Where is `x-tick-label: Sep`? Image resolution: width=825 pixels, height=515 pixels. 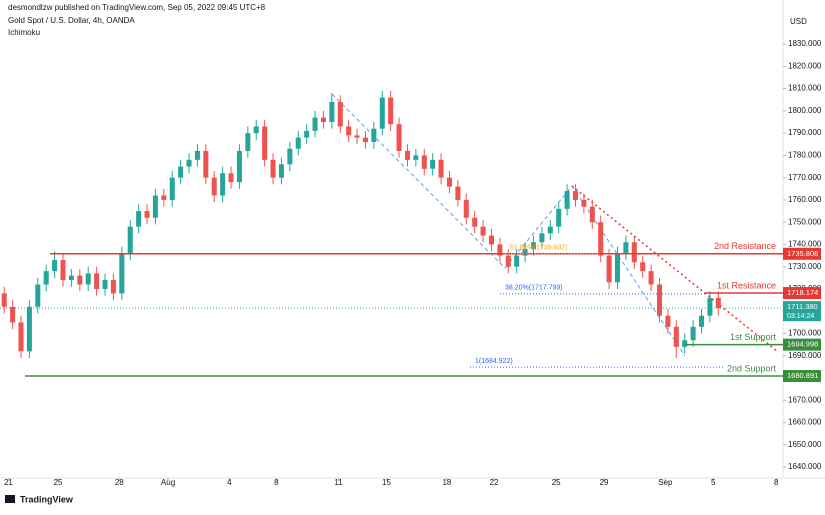 x-tick-label: Sep is located at coordinates (665, 482).